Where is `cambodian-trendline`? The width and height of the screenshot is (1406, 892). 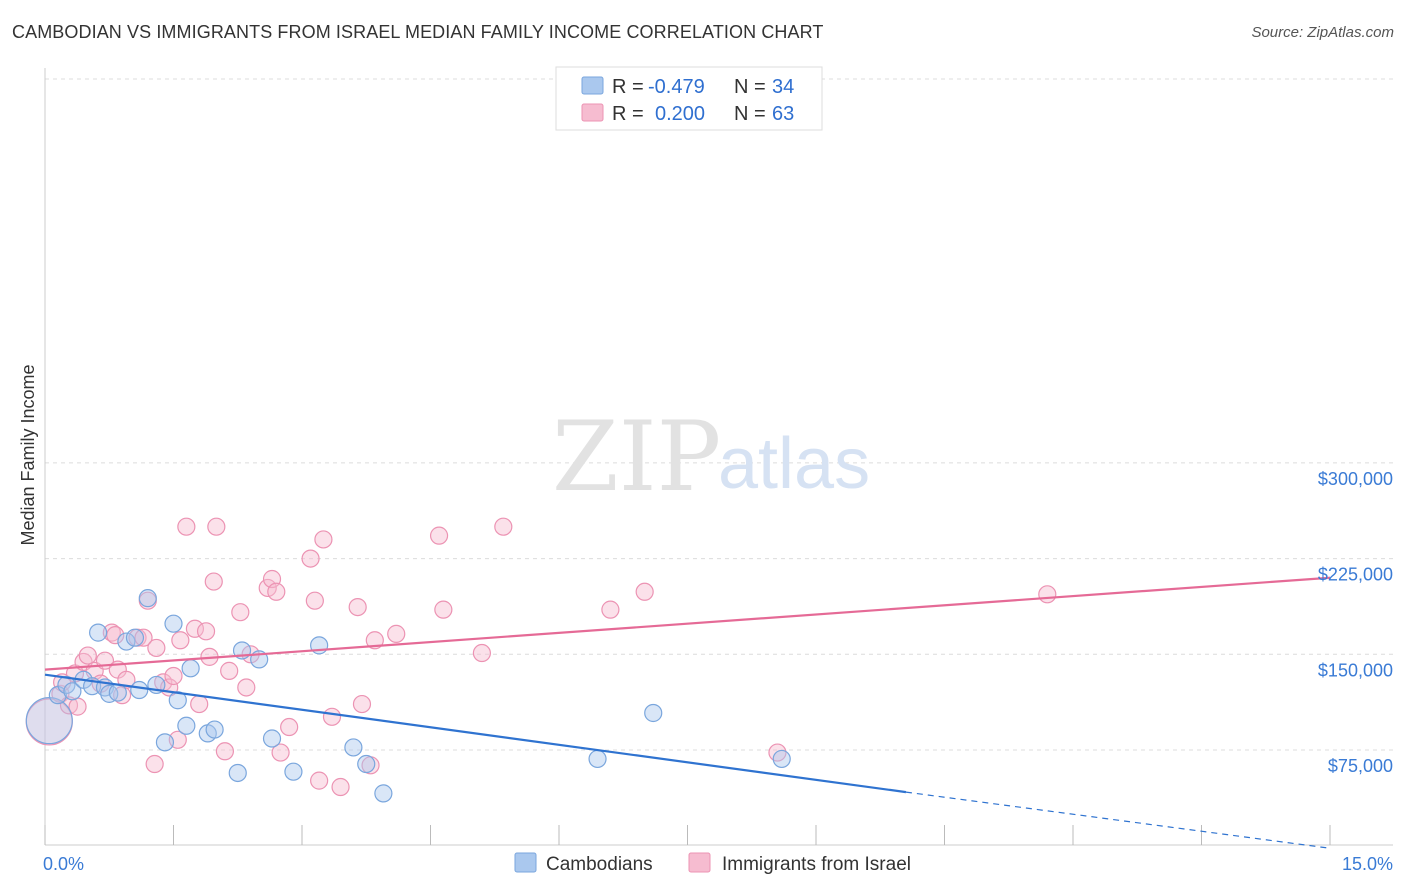 cambodian-trendline is located at coordinates (475, 733).